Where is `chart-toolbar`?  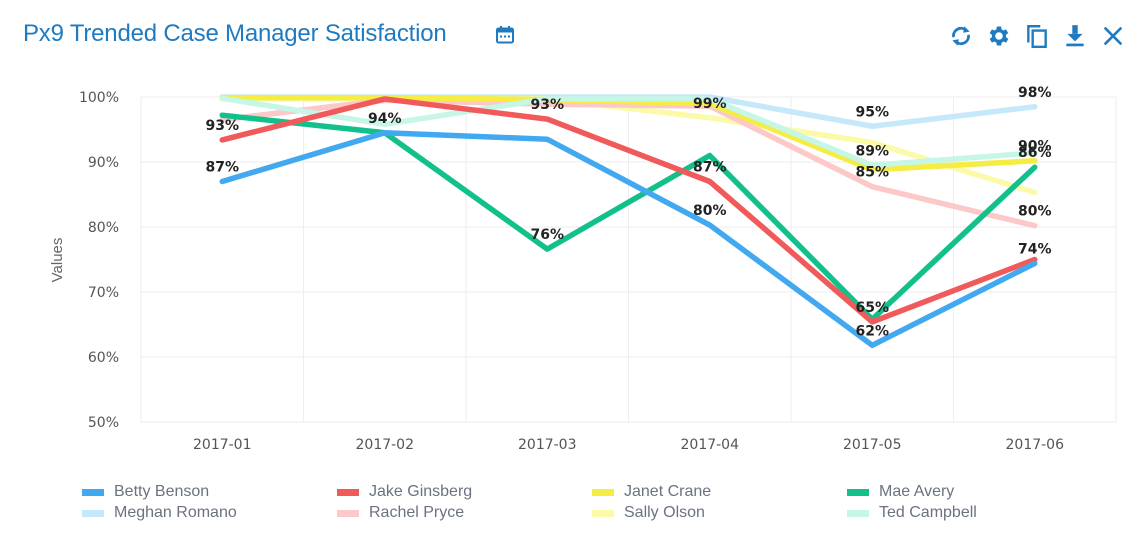 chart-toolbar is located at coordinates (1037, 36).